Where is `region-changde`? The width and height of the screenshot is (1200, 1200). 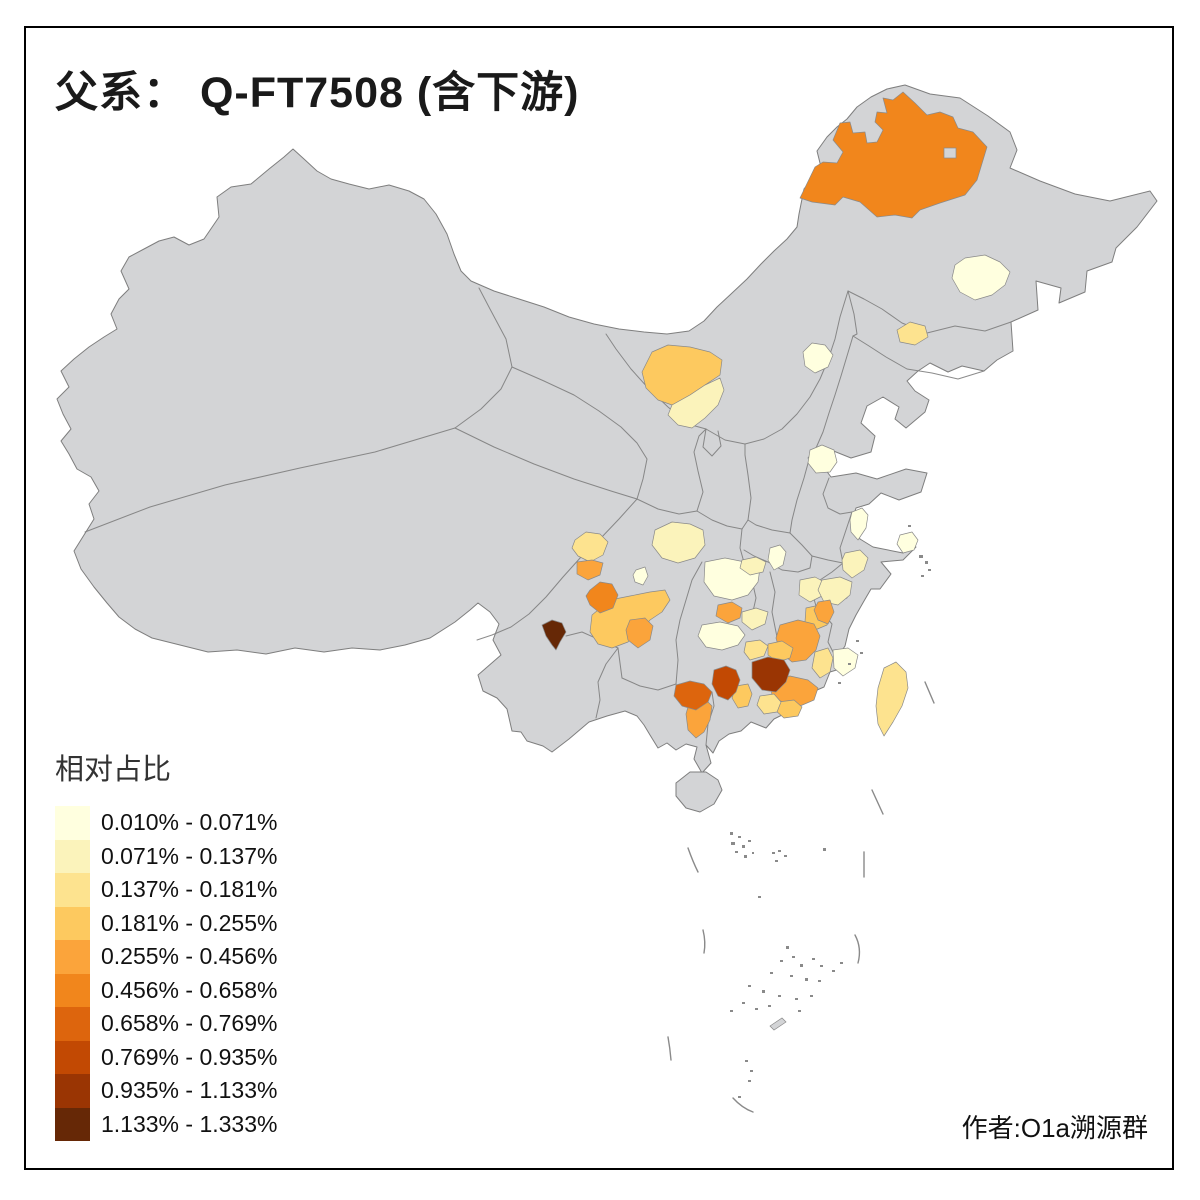
region-changde is located at coordinates (755, 619).